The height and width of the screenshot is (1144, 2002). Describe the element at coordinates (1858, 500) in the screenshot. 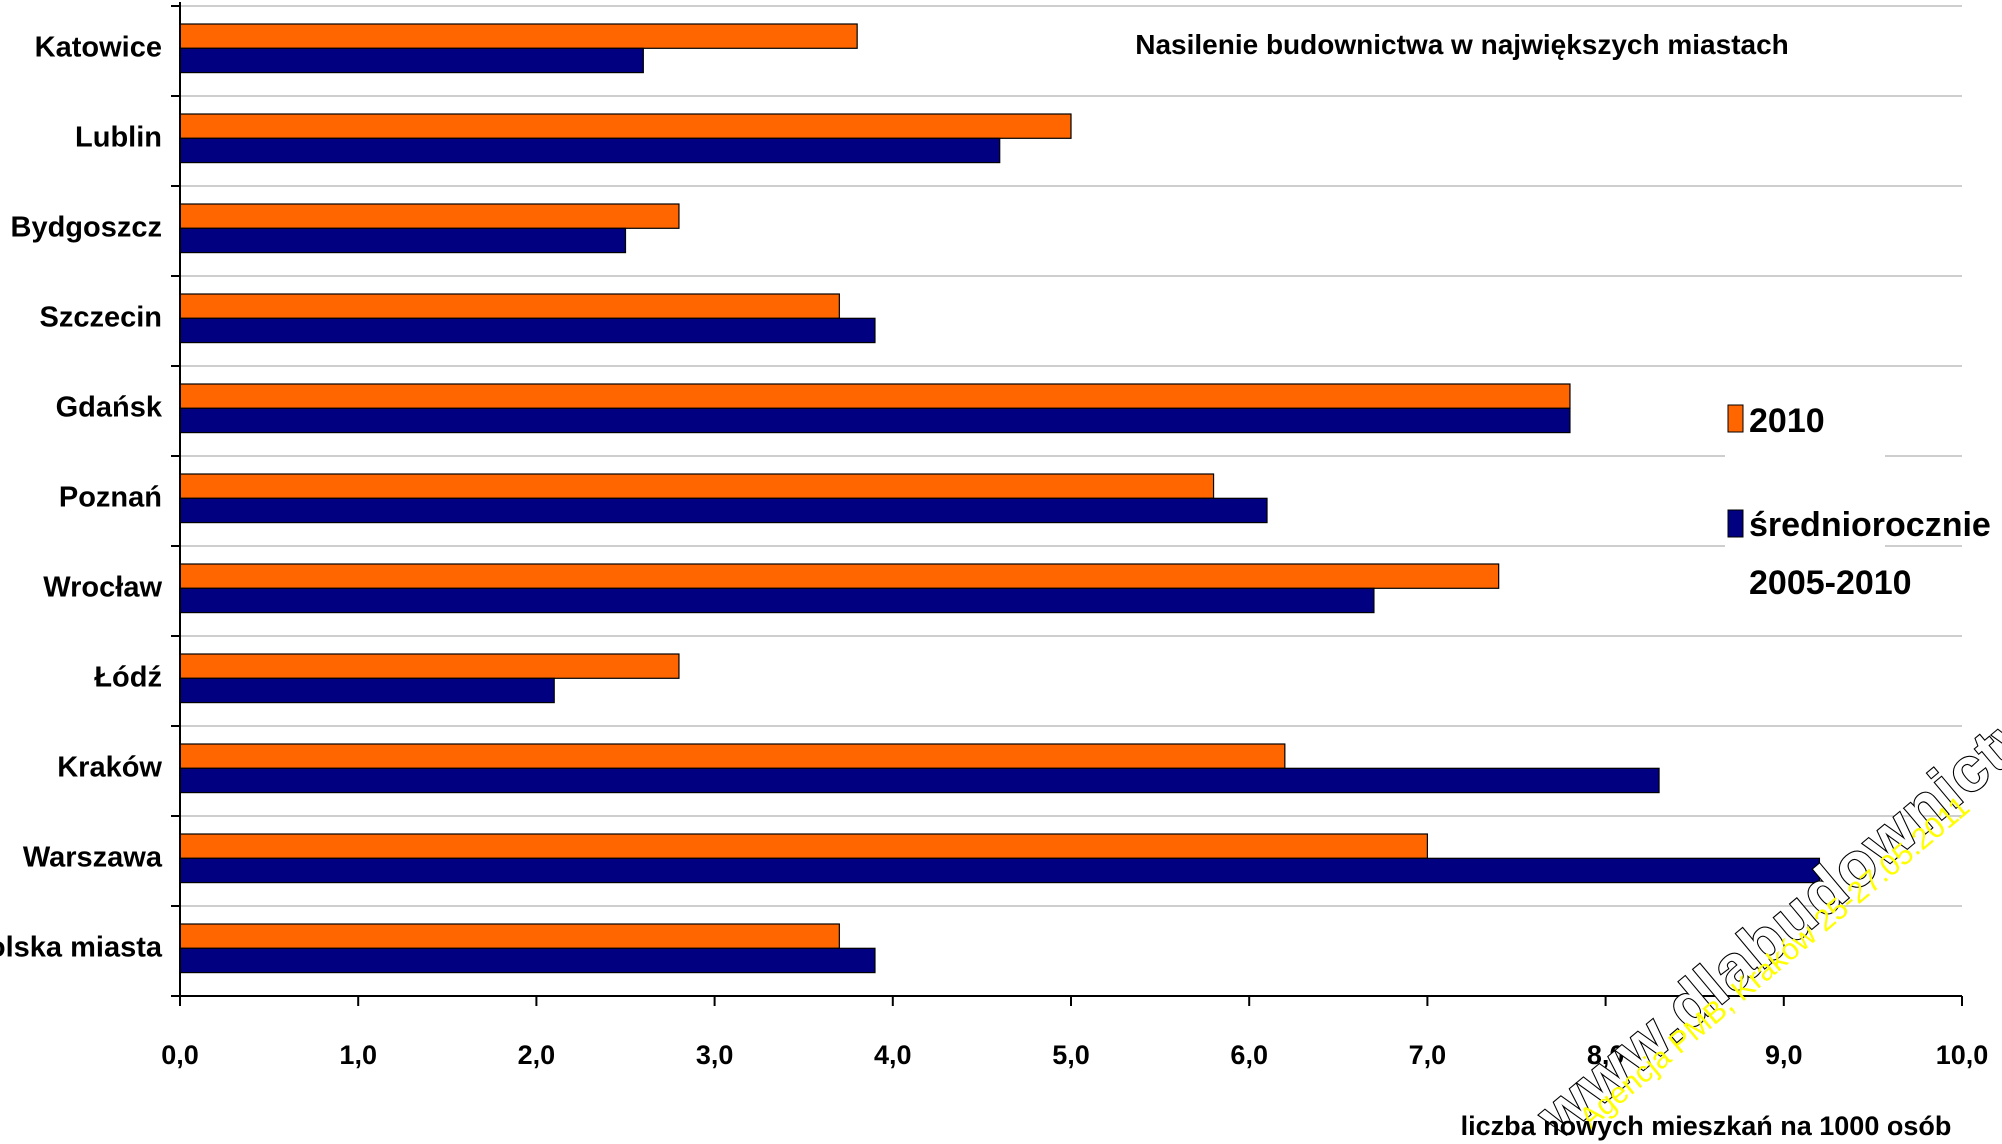

I see `legend: 2010 średniorocznie 2005-2010` at that location.